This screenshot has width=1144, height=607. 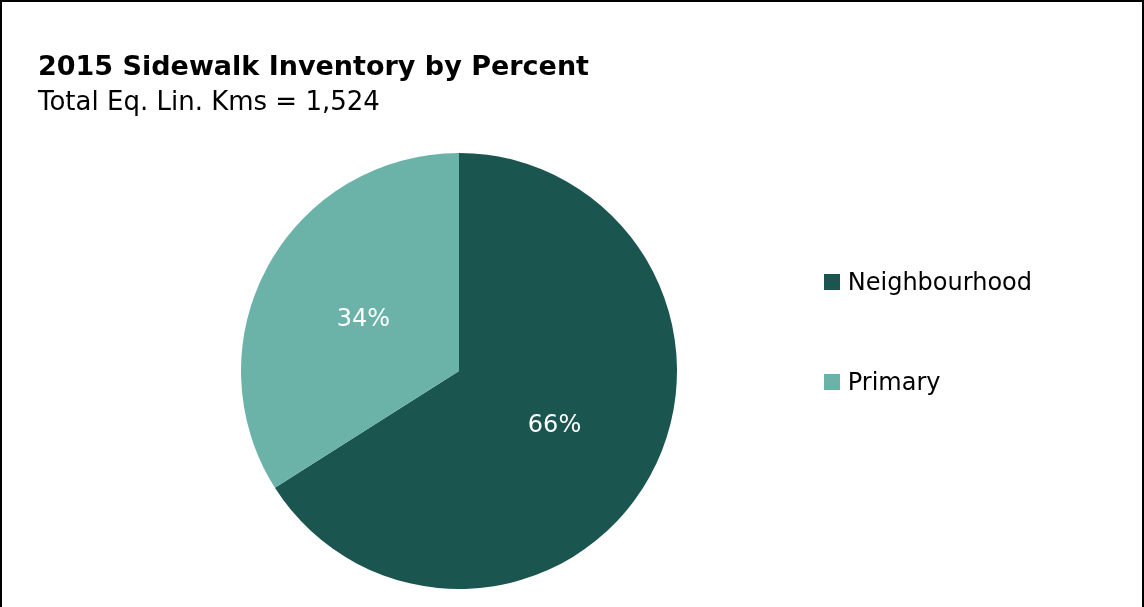 What do you see at coordinates (894, 382) in the screenshot?
I see `legend-label: Primary` at bounding box center [894, 382].